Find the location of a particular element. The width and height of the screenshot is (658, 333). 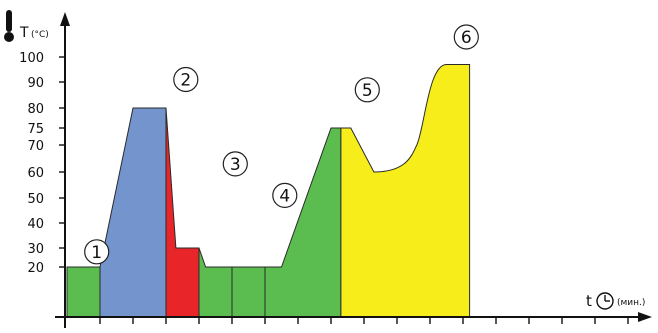

y-tick-label: 70 is located at coordinates (35, 146).